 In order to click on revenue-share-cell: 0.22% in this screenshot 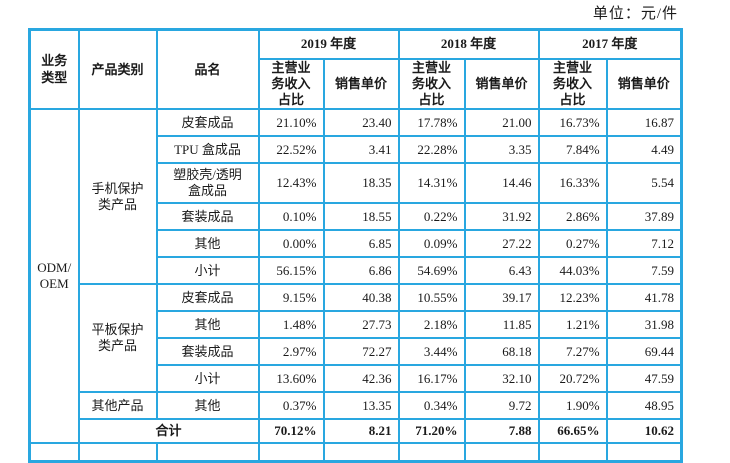, I will do `click(431, 217)`.